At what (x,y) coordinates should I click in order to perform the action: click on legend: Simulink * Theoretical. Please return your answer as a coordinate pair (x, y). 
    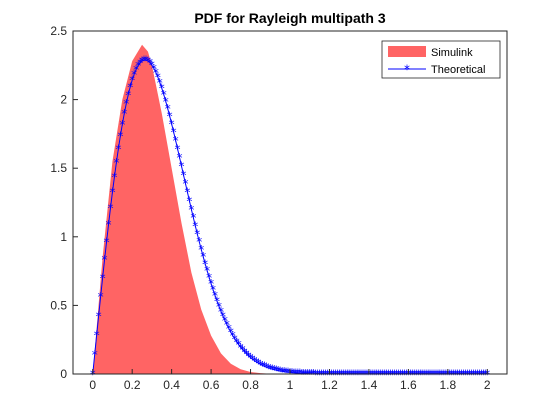
    Looking at the image, I should click on (441, 59).